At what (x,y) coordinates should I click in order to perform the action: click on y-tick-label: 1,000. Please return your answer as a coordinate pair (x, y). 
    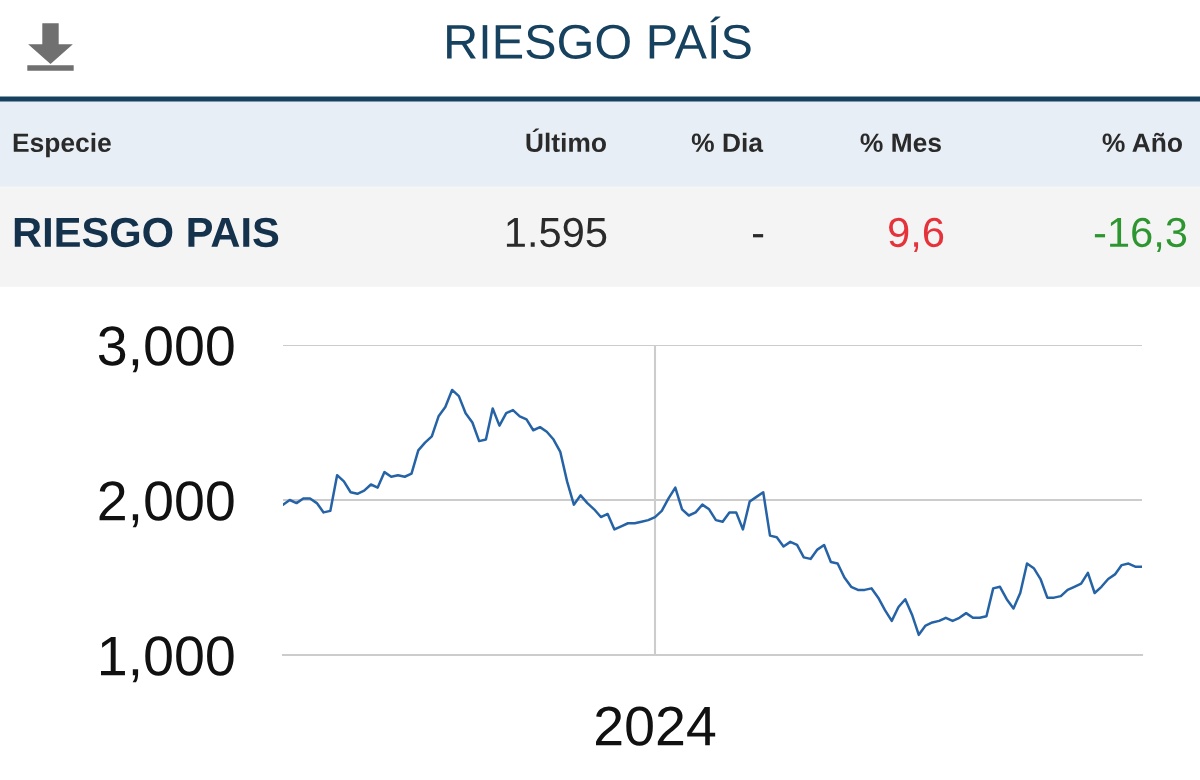
    Looking at the image, I should click on (167, 659).